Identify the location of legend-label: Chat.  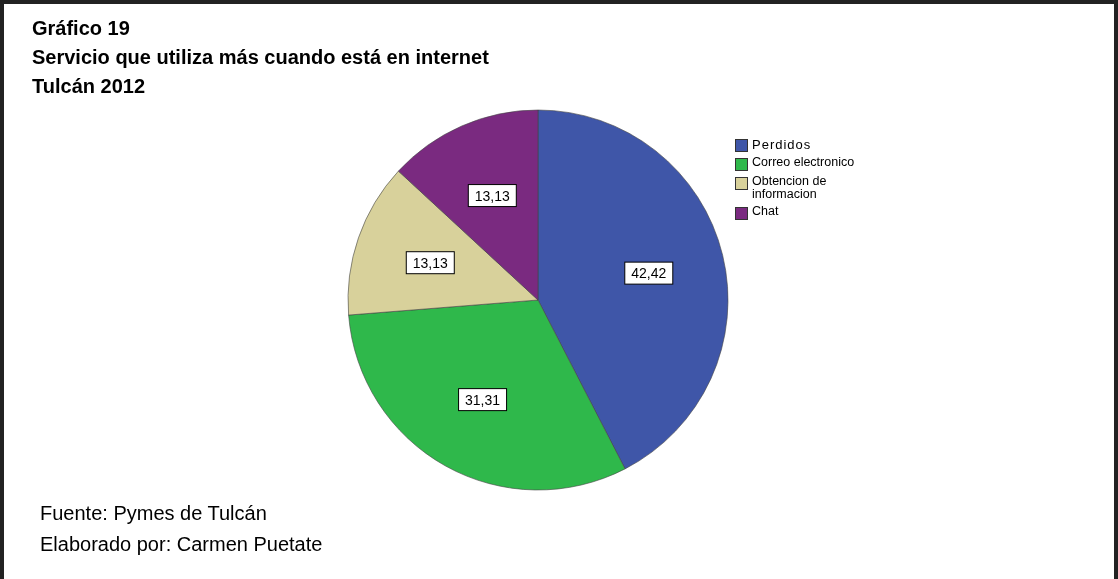
(765, 211).